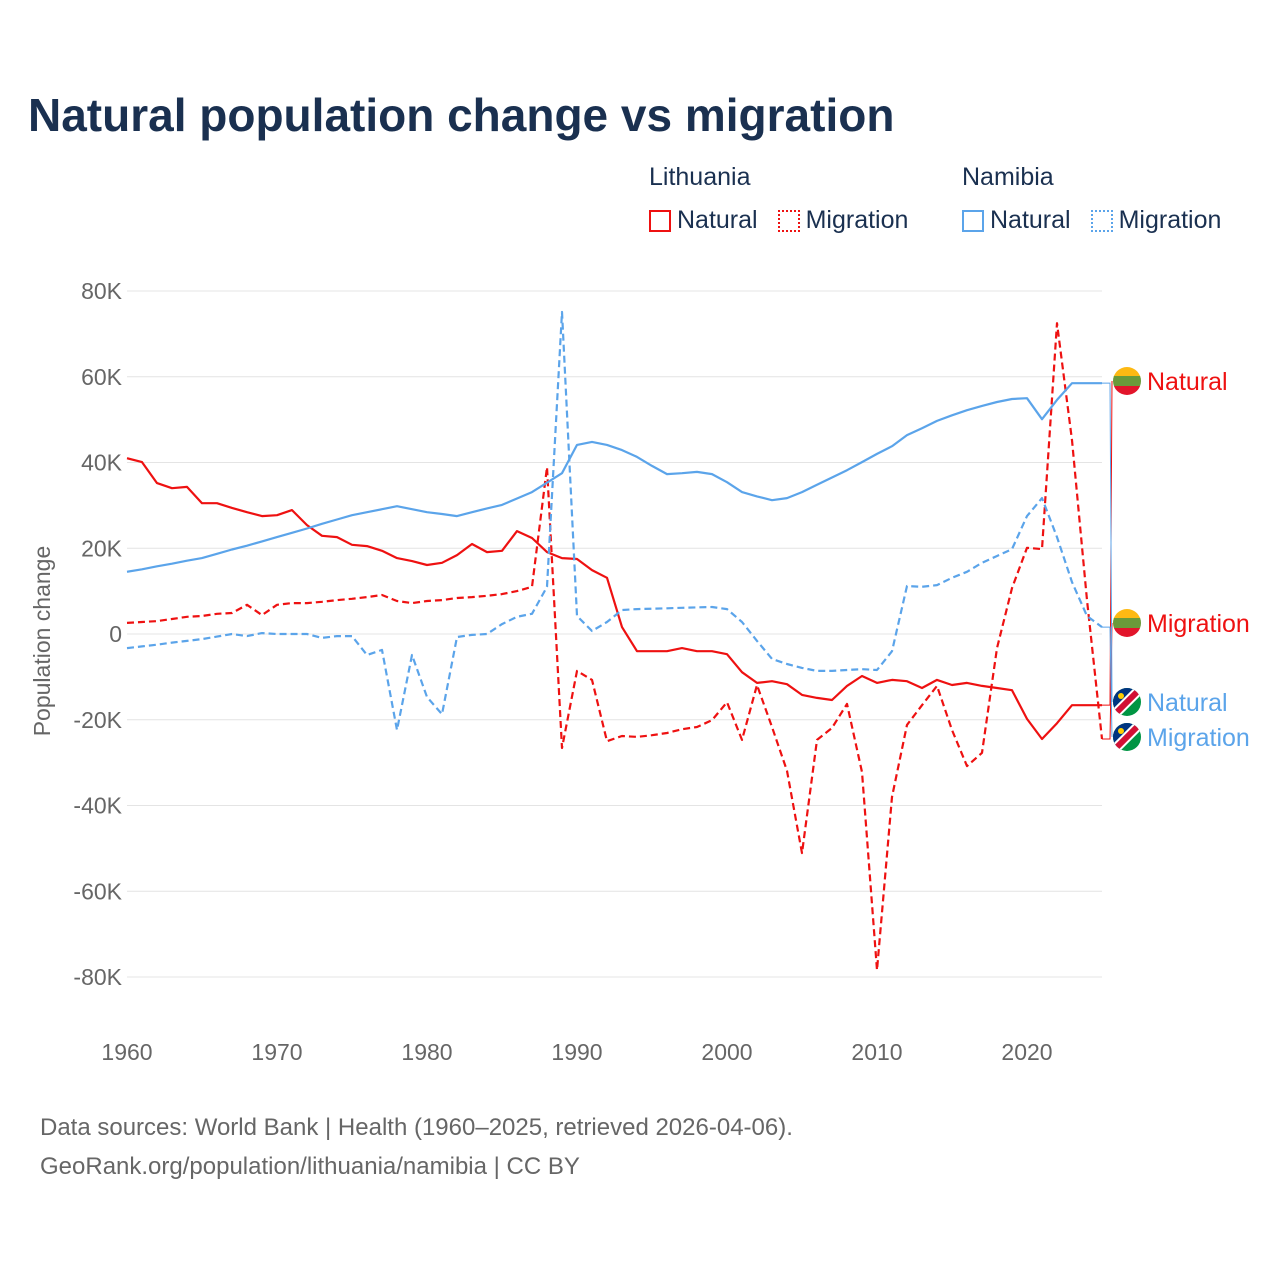 The width and height of the screenshot is (1280, 1280). What do you see at coordinates (788, 199) in the screenshot?
I see `legend-lithuania: Lithuania Natural Migration` at bounding box center [788, 199].